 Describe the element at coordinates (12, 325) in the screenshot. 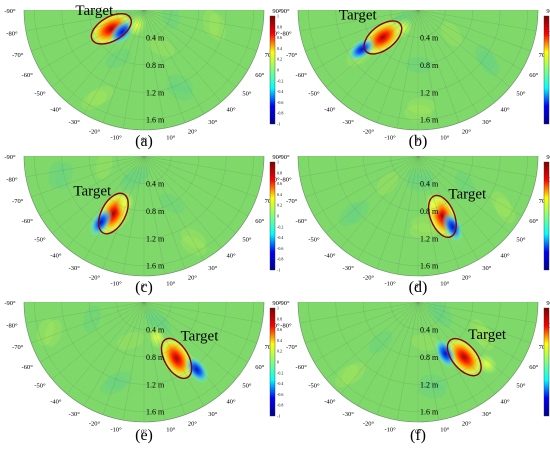

I see `angle-label: -80°` at that location.